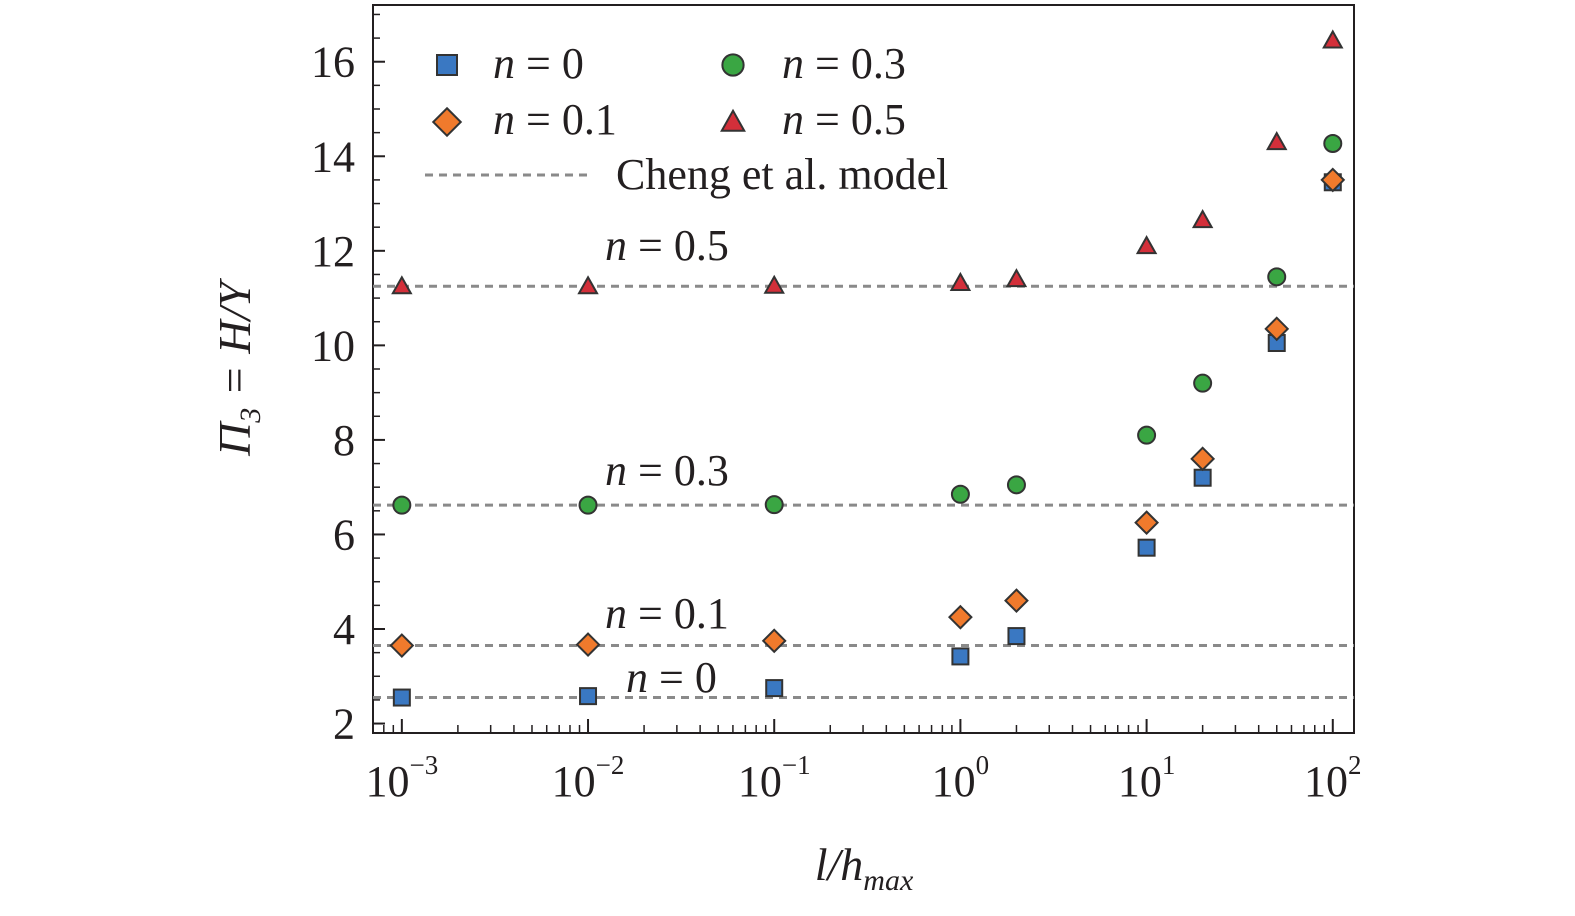  Describe the element at coordinates (333, 62) in the screenshot. I see `y-tick-label: 16` at that location.